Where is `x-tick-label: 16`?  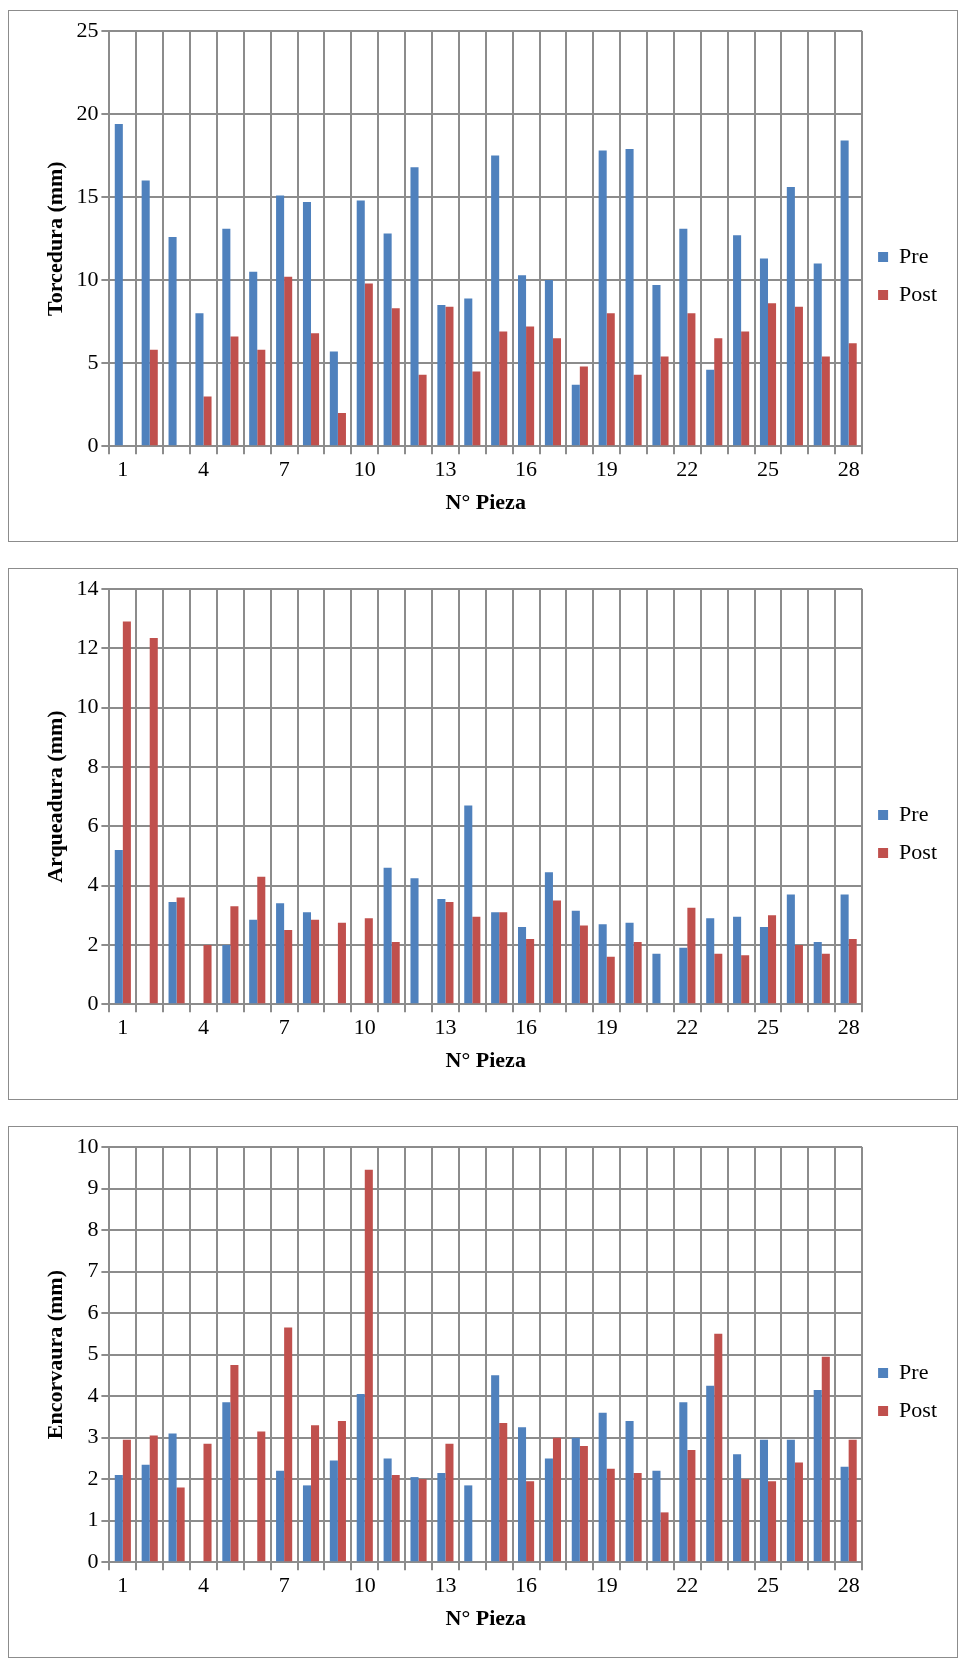
x-tick-label: 16 is located at coordinates (526, 469).